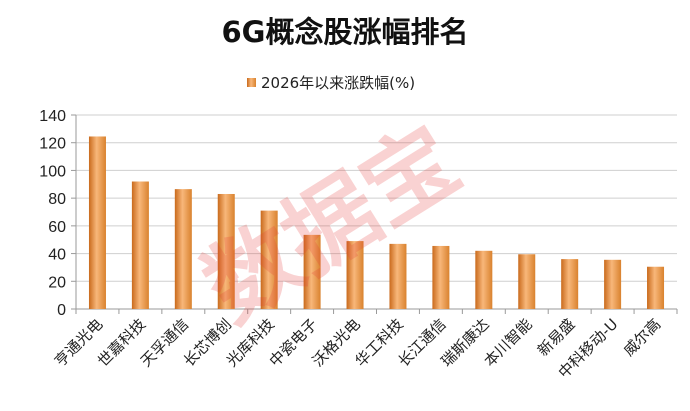 This screenshot has width=690, height=411. I want to click on y-tick-label: 20, so click(57, 282).